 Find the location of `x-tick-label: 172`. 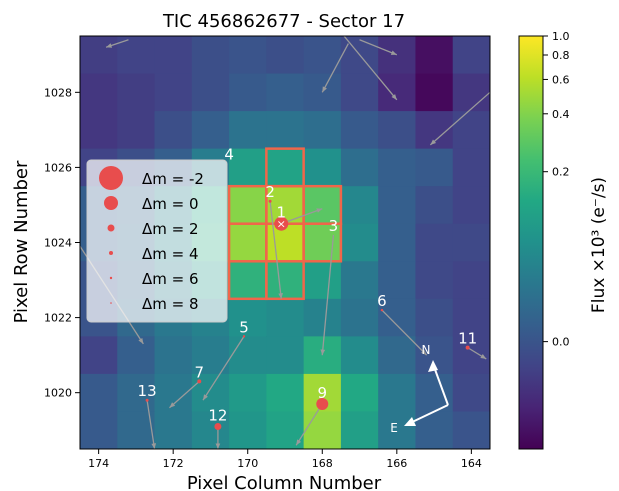

x-tick-label: 172 is located at coordinates (173, 463).